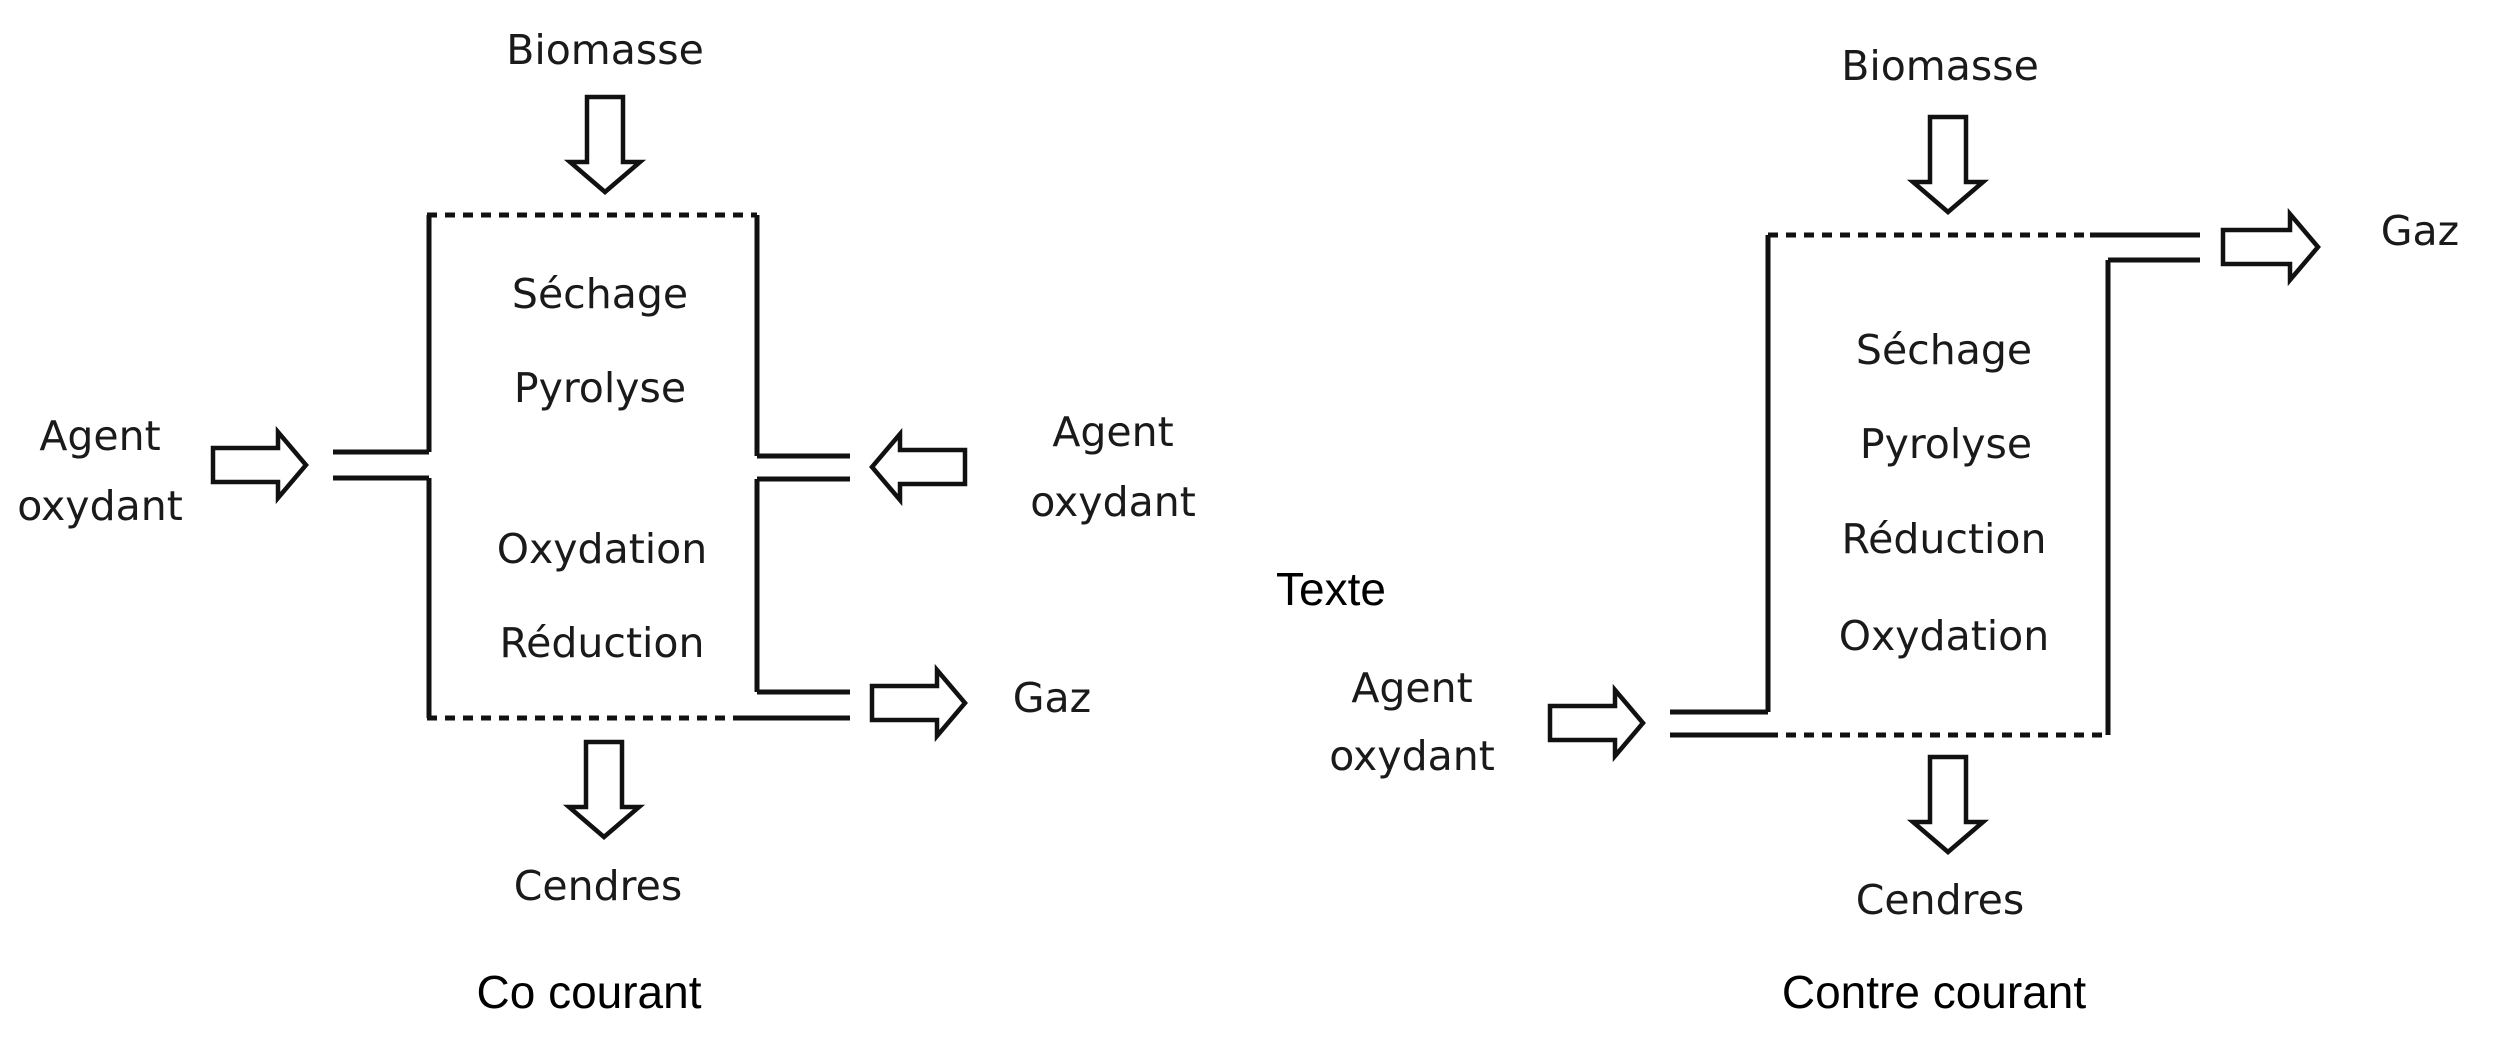 This screenshot has width=2515, height=1043. Describe the element at coordinates (1934, 992) in the screenshot. I see `caption-contre-courant: Contre courant` at that location.